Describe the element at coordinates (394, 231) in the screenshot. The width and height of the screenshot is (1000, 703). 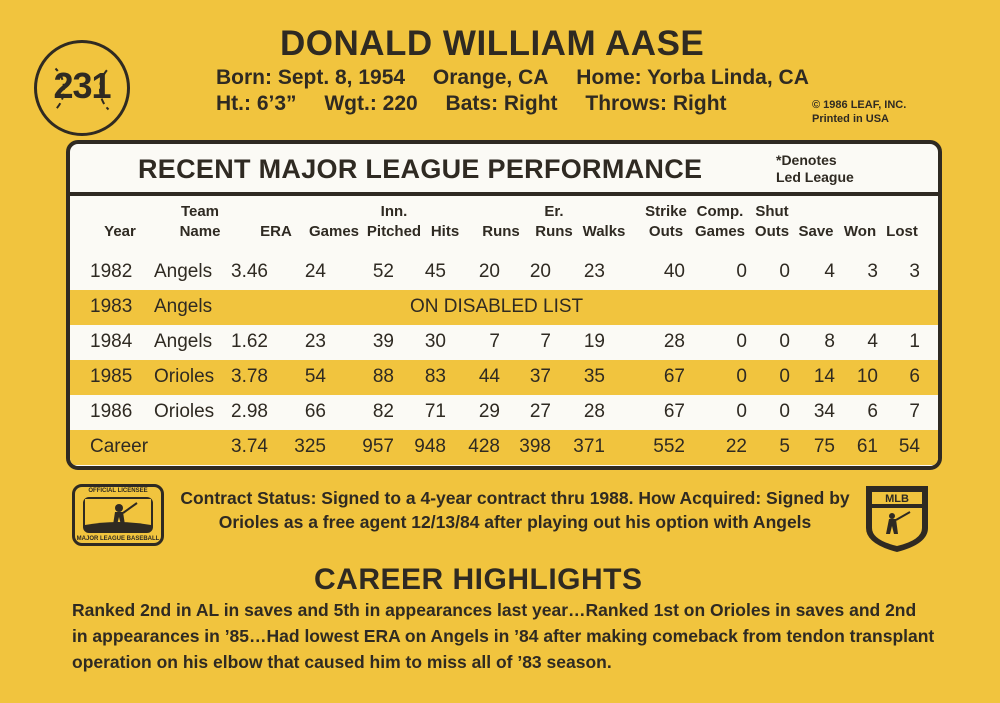
I see `column-header-line-2: Pitched` at that location.